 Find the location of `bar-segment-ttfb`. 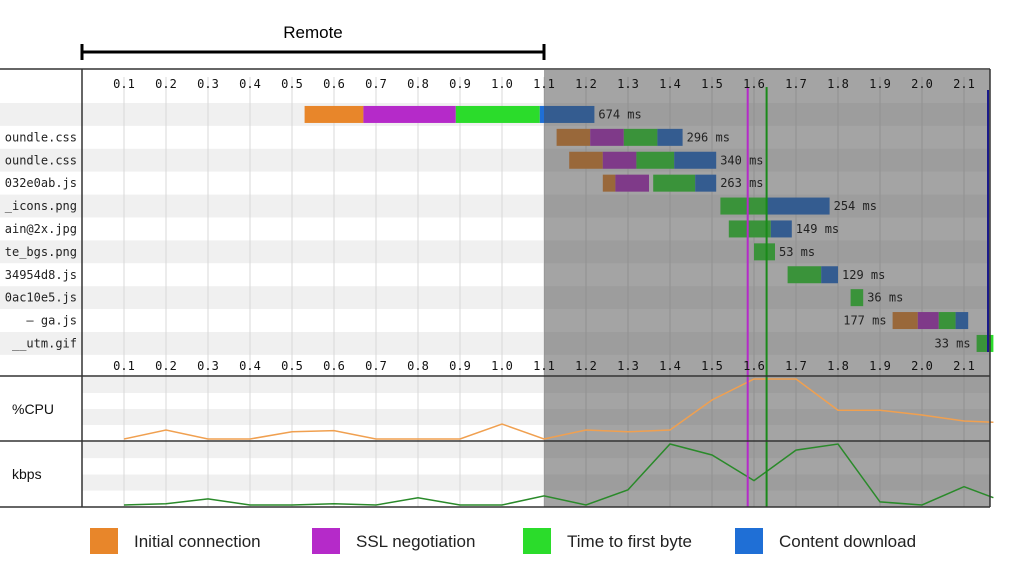

bar-segment-ttfb is located at coordinates (497, 114).